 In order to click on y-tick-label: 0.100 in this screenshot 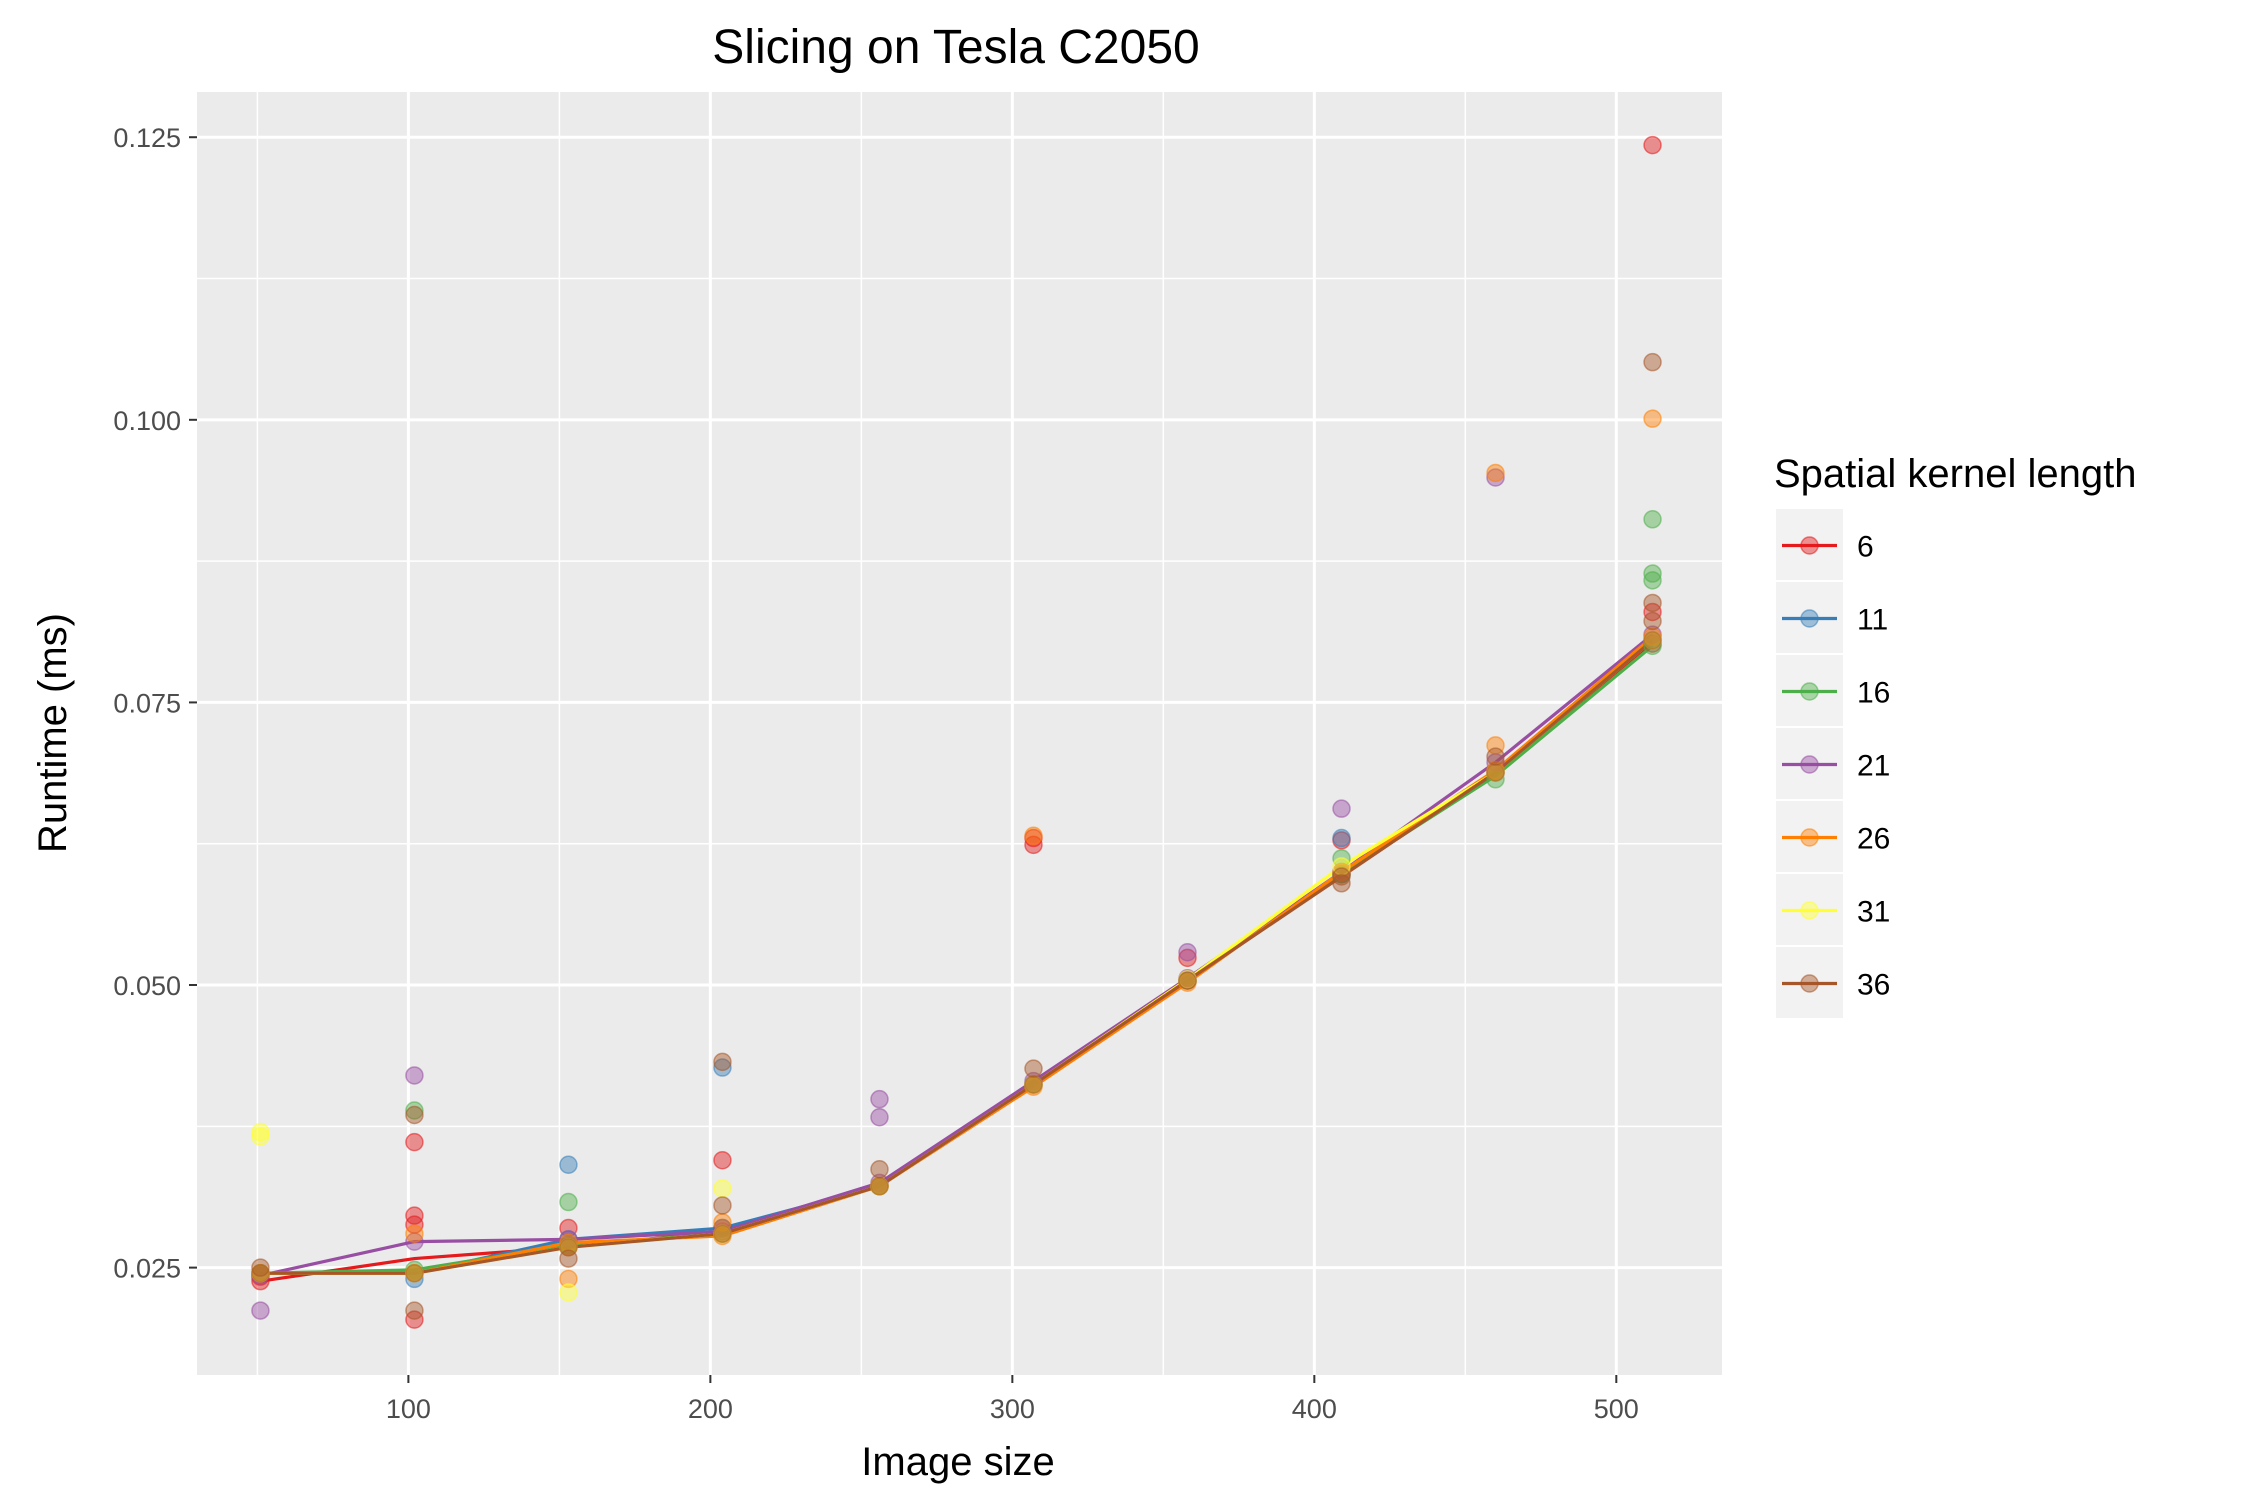, I will do `click(147, 421)`.